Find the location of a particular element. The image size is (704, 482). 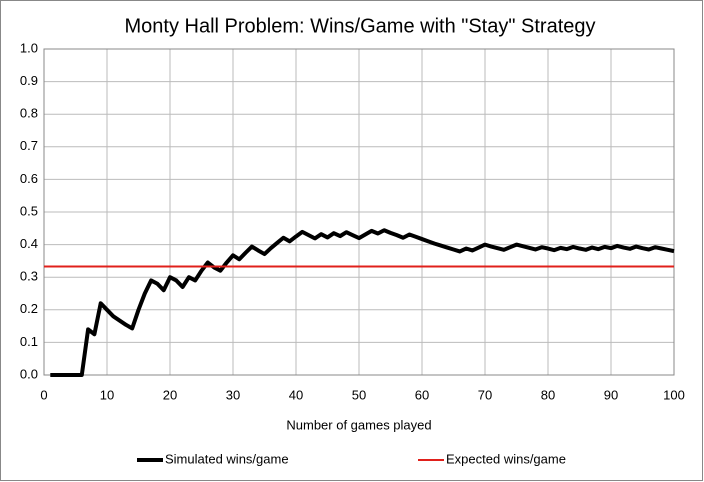

legend-label: Simulated wins/game is located at coordinates (227, 458).